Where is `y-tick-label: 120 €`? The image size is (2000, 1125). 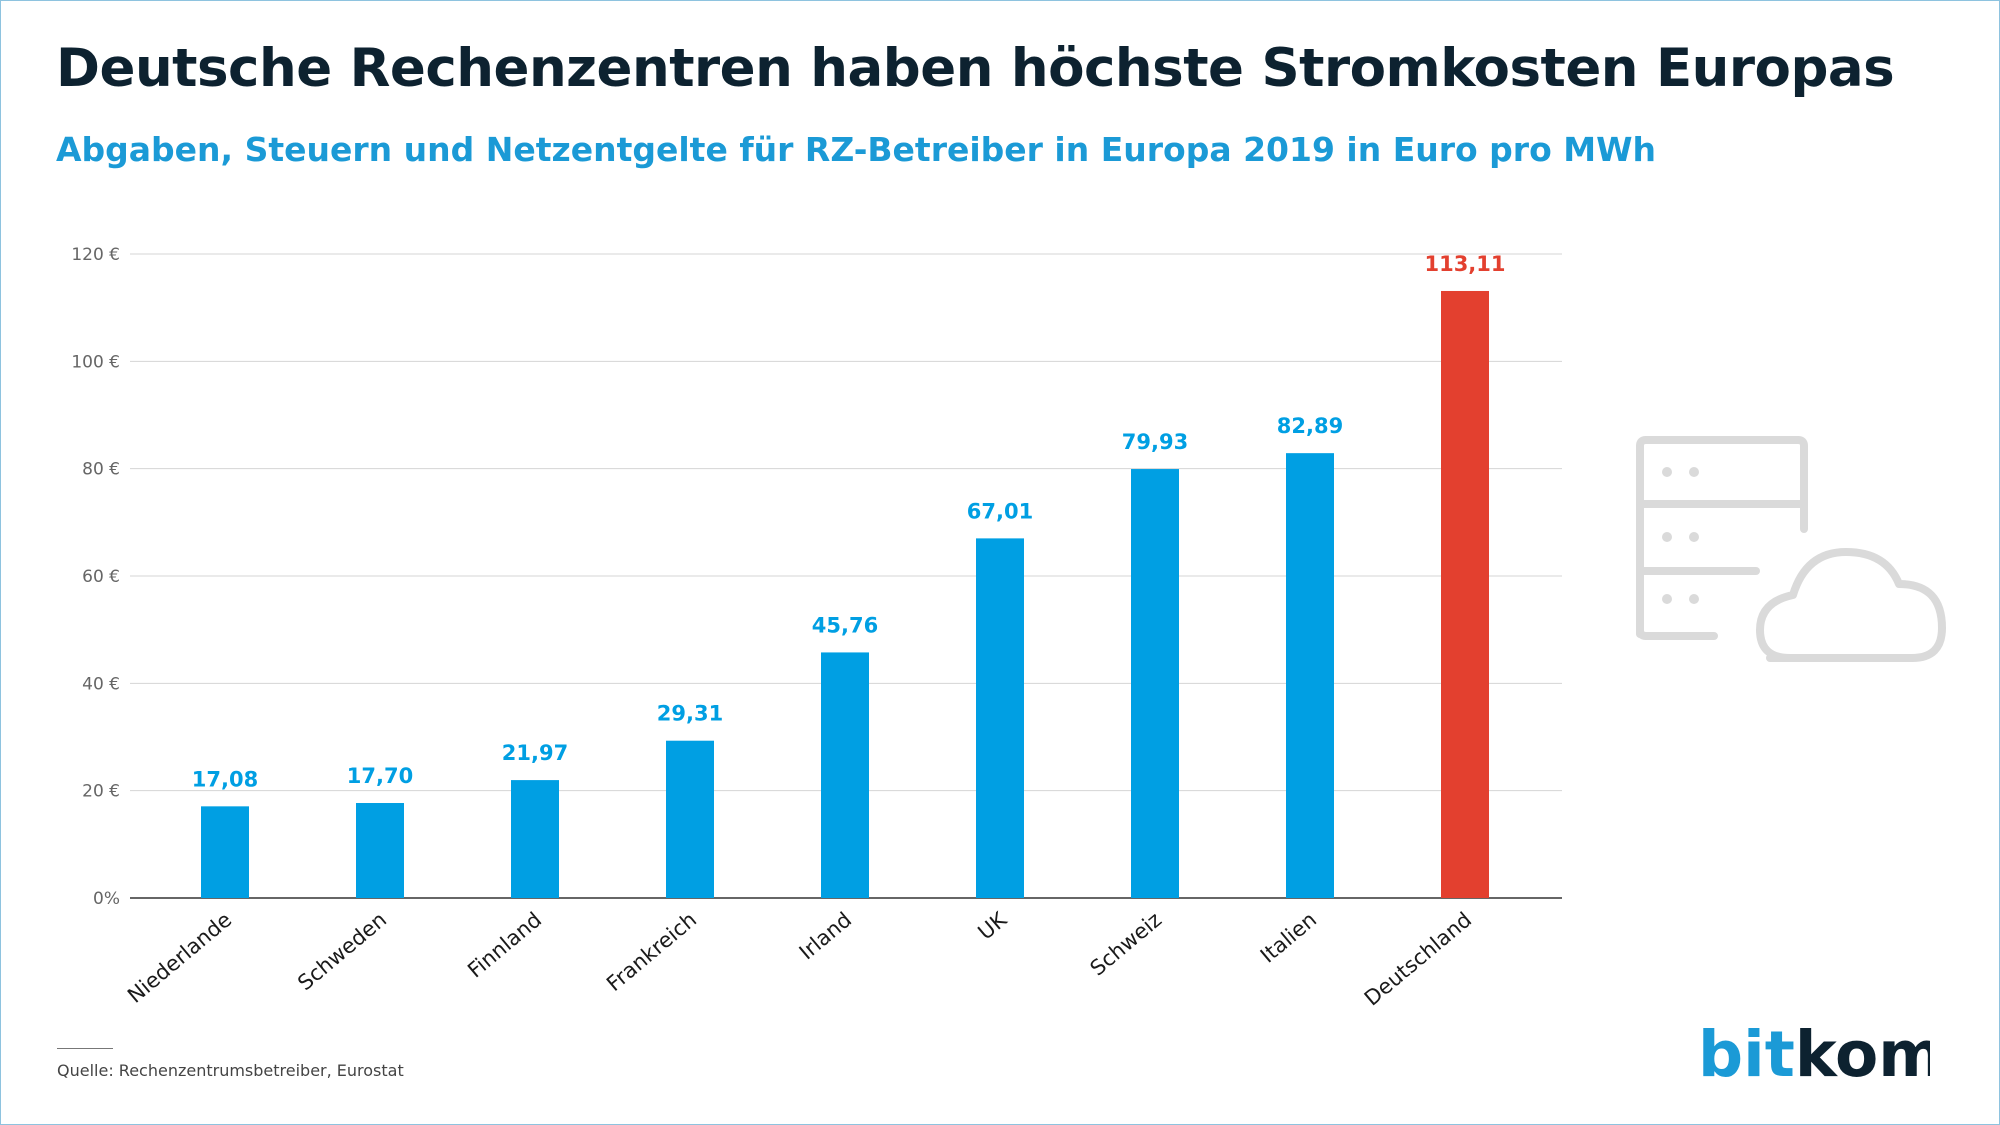
y-tick-label: 120 € is located at coordinates (95, 255).